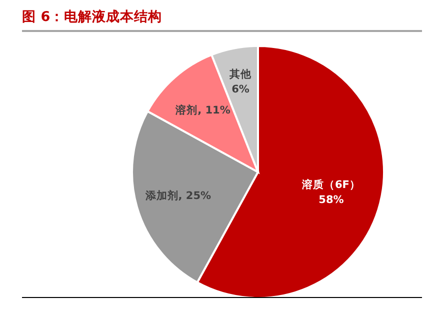  I want to click on slice-label: 其他, so click(240, 73).